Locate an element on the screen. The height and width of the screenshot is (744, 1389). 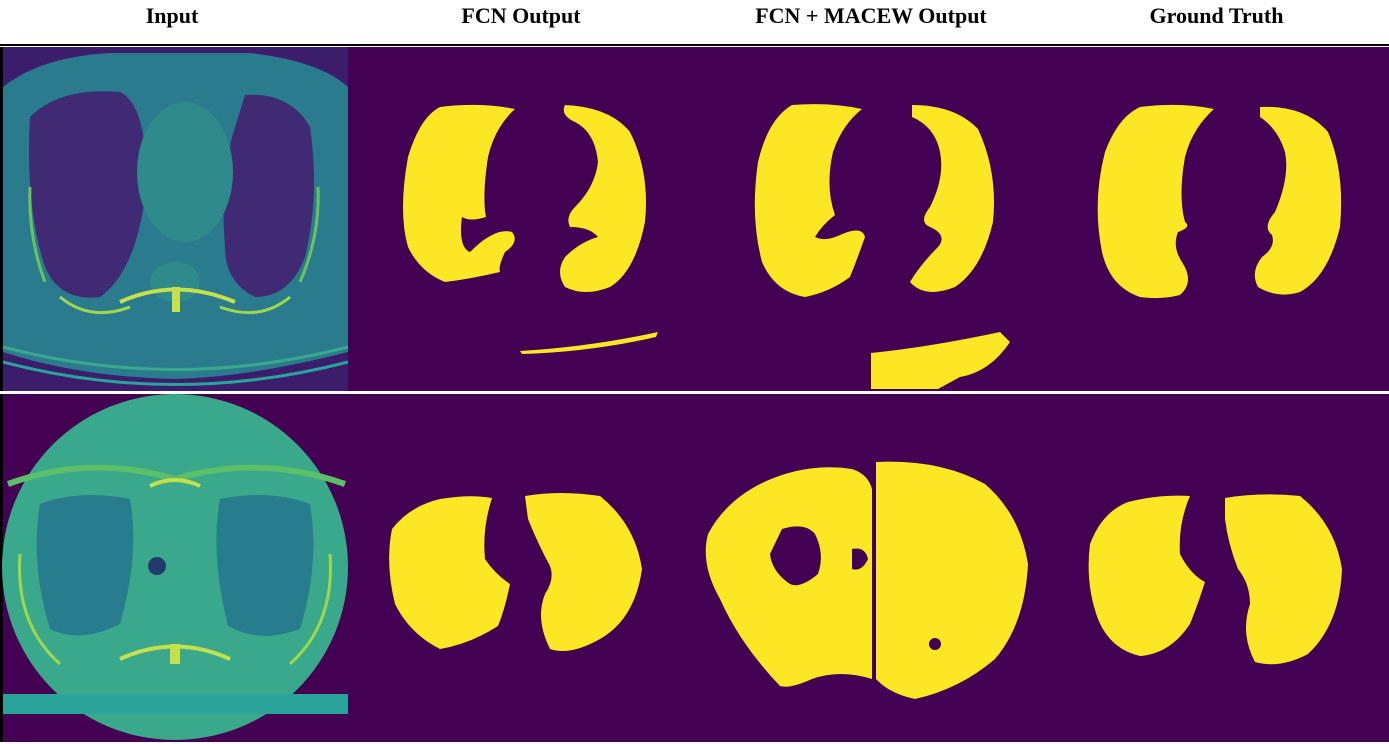
row-2-macew-mask is located at coordinates (866, 580).